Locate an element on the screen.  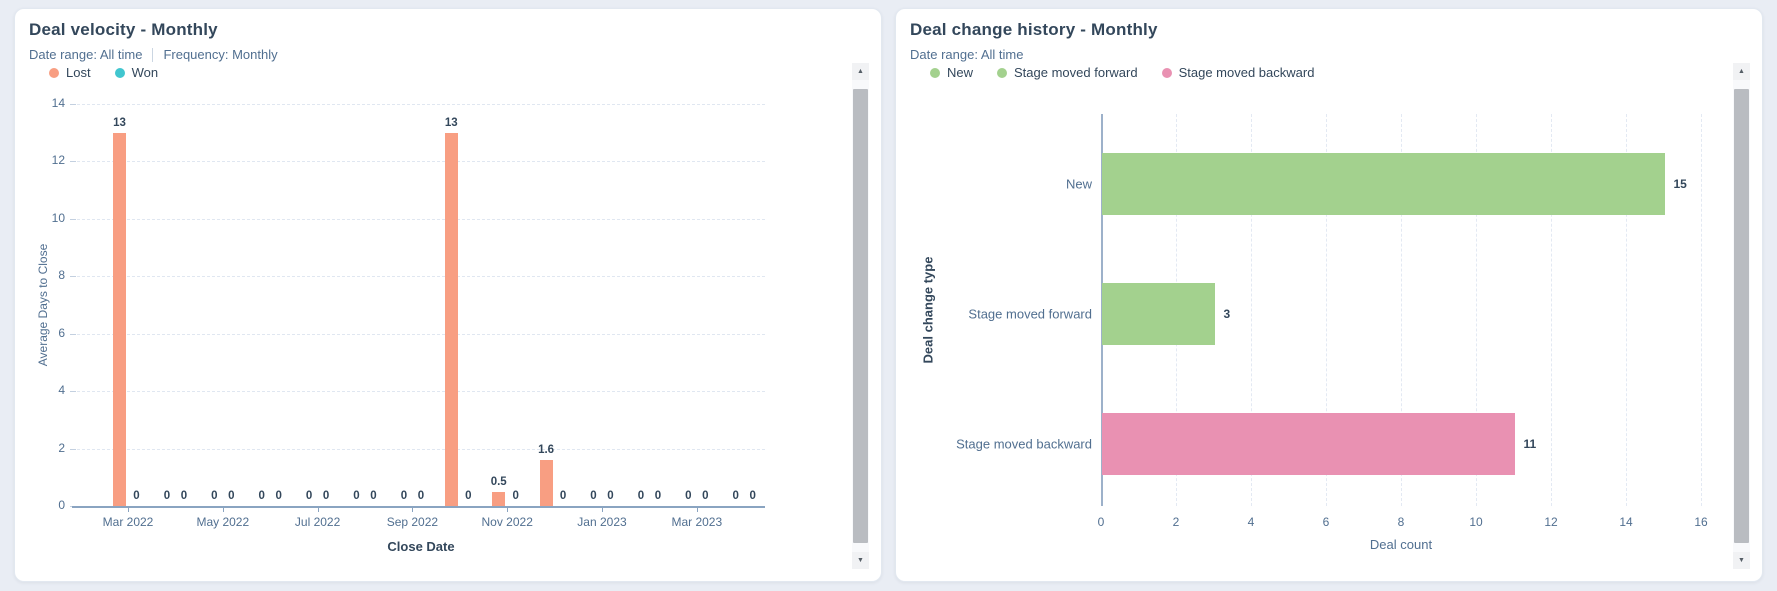
x-tick-label: Jul 2022 is located at coordinates (317, 522).